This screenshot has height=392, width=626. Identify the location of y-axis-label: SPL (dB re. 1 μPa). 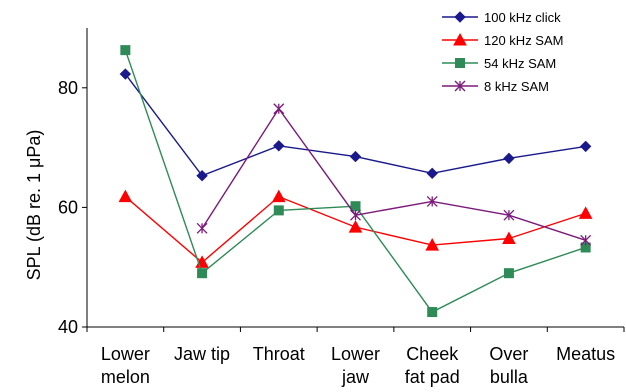
(34, 205).